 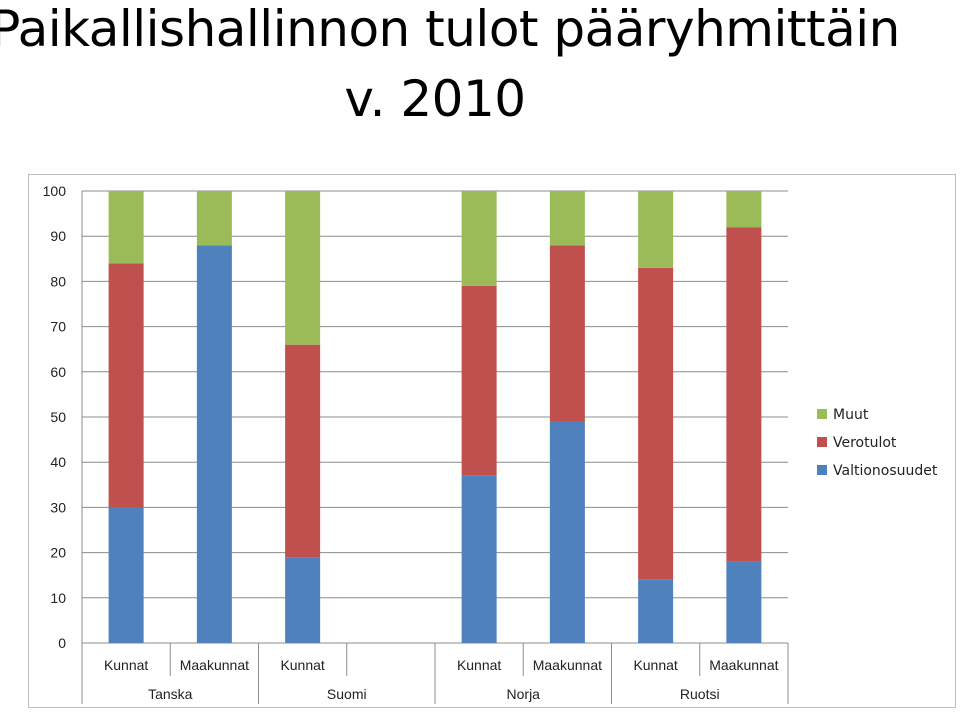 I want to click on y-tick-label: 0, so click(x=62, y=643).